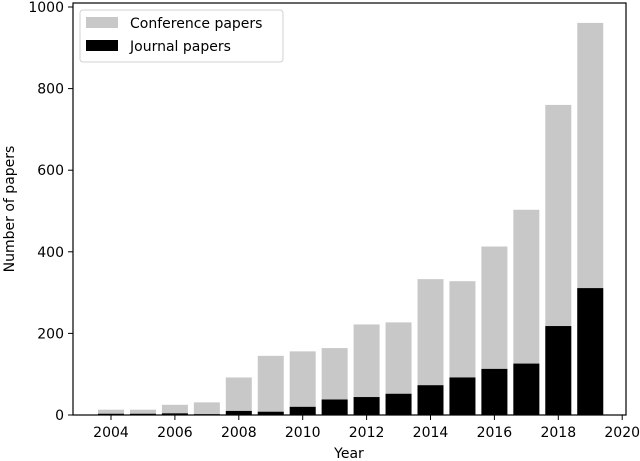 The image size is (640, 461). What do you see at coordinates (526, 389) in the screenshot?
I see `bar-journal-2017` at bounding box center [526, 389].